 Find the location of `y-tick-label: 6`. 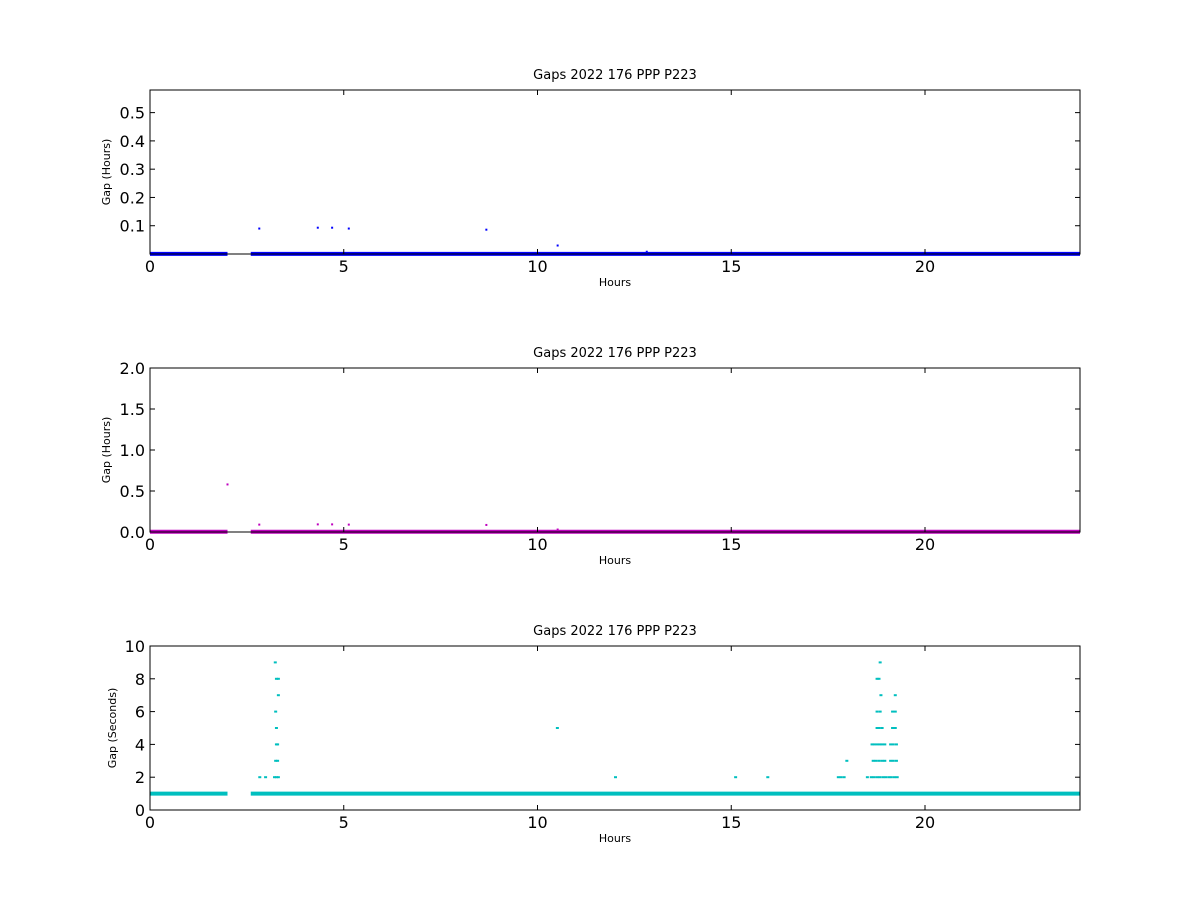

y-tick-label: 6 is located at coordinates (140, 712).